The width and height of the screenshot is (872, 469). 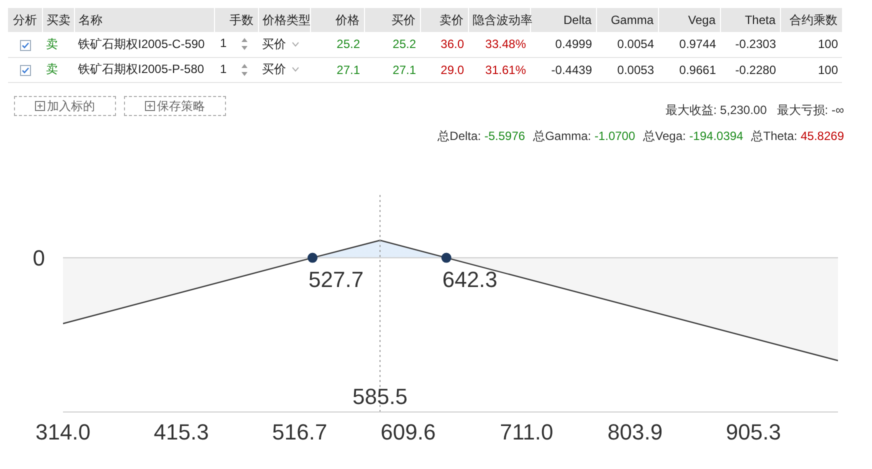 I want to click on x-tick-label: 711.0, so click(x=527, y=432).